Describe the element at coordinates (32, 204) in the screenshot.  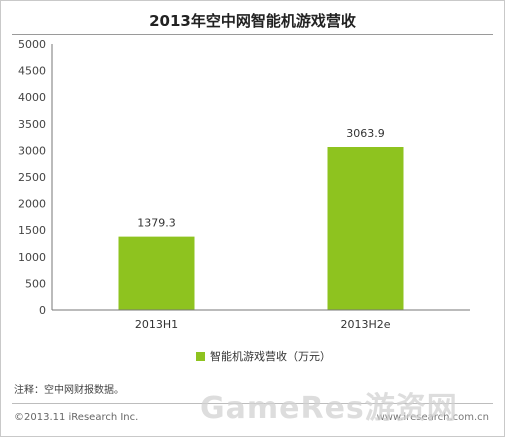
I see `y-tick-label: 2000` at that location.